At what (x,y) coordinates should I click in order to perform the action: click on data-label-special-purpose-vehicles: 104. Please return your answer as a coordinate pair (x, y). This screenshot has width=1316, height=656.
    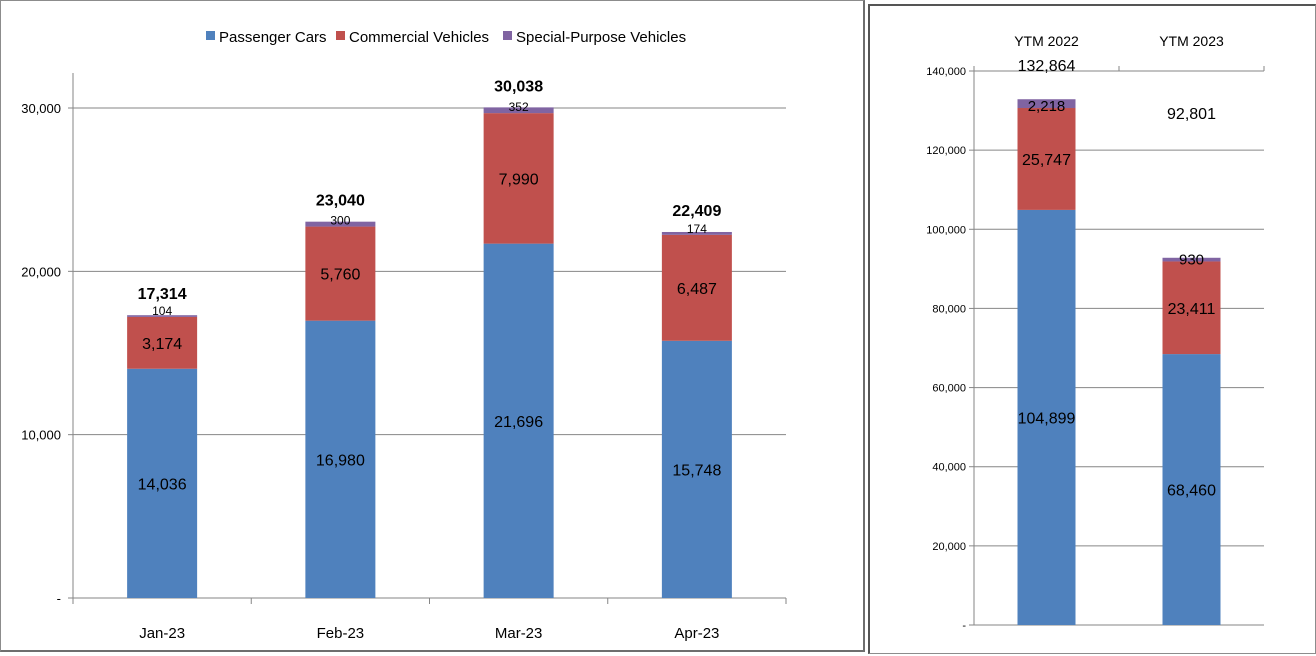
    Looking at the image, I should click on (162, 311).